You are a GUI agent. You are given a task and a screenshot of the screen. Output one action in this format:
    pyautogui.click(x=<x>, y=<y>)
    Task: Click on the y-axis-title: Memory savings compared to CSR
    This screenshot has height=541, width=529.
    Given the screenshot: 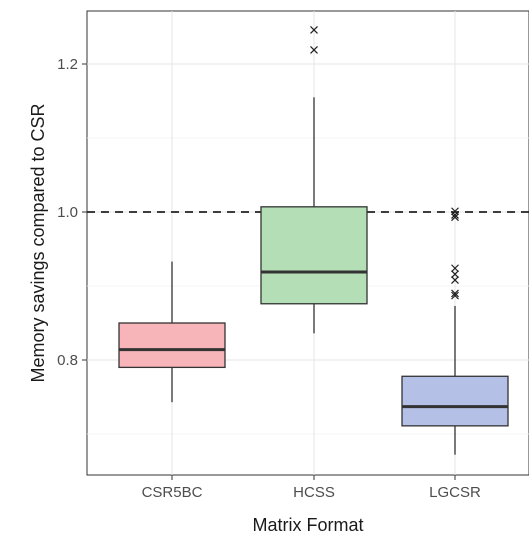 What is the action you would take?
    pyautogui.click(x=38, y=242)
    